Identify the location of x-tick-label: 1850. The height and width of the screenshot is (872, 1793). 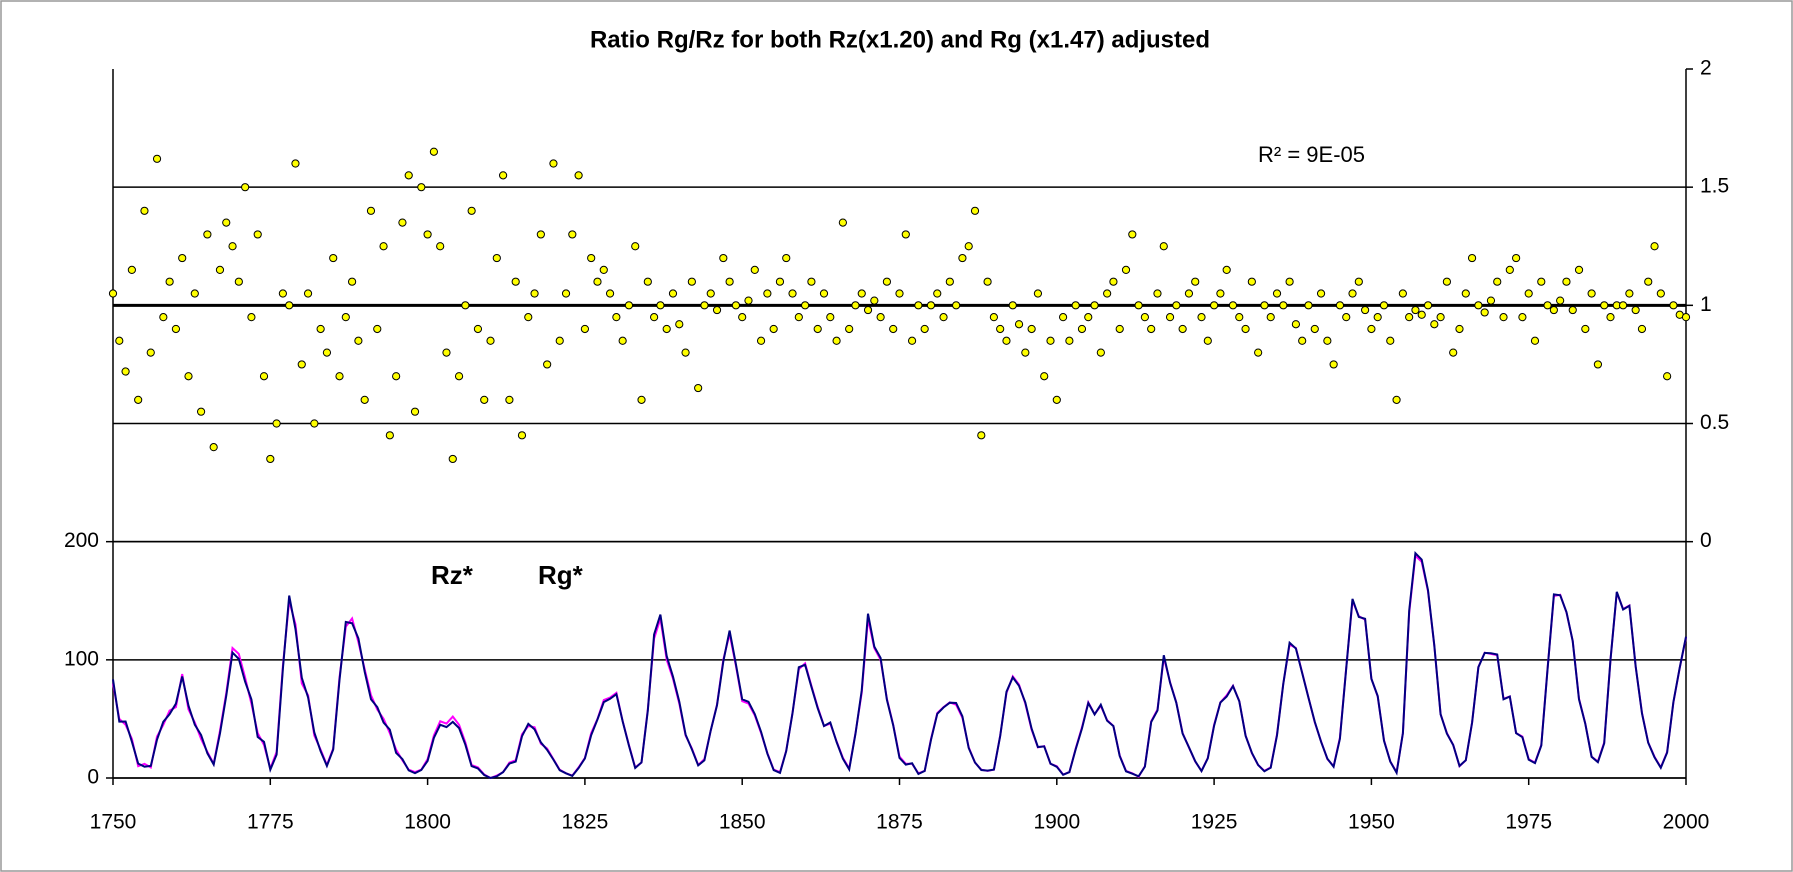
(742, 822).